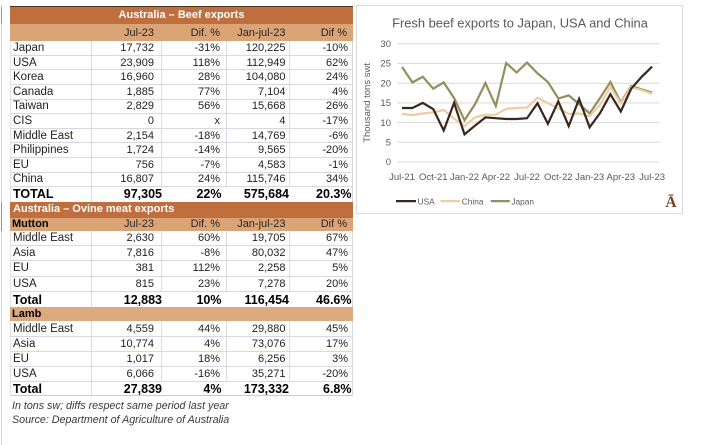 This screenshot has height=445, width=706. What do you see at coordinates (385, 103) in the screenshot?
I see `svg-text: 15` at bounding box center [385, 103].